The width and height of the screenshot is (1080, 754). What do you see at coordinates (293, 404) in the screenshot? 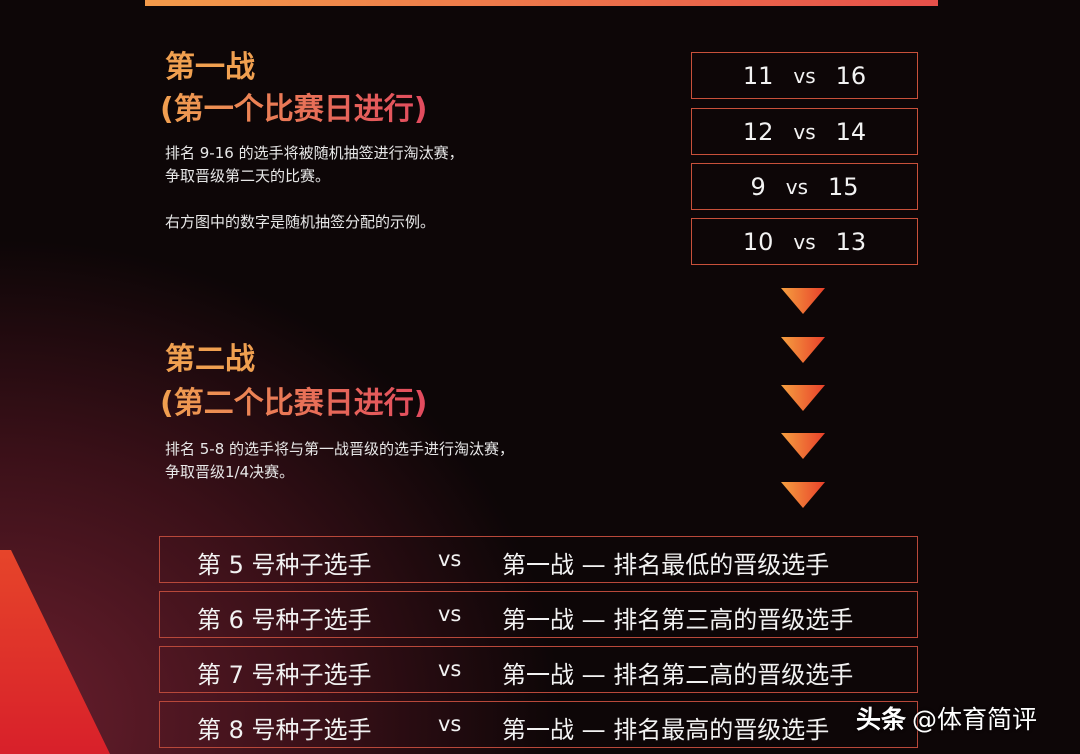
I see `round2-subtitle: (第二个比赛日进行)` at bounding box center [293, 404].